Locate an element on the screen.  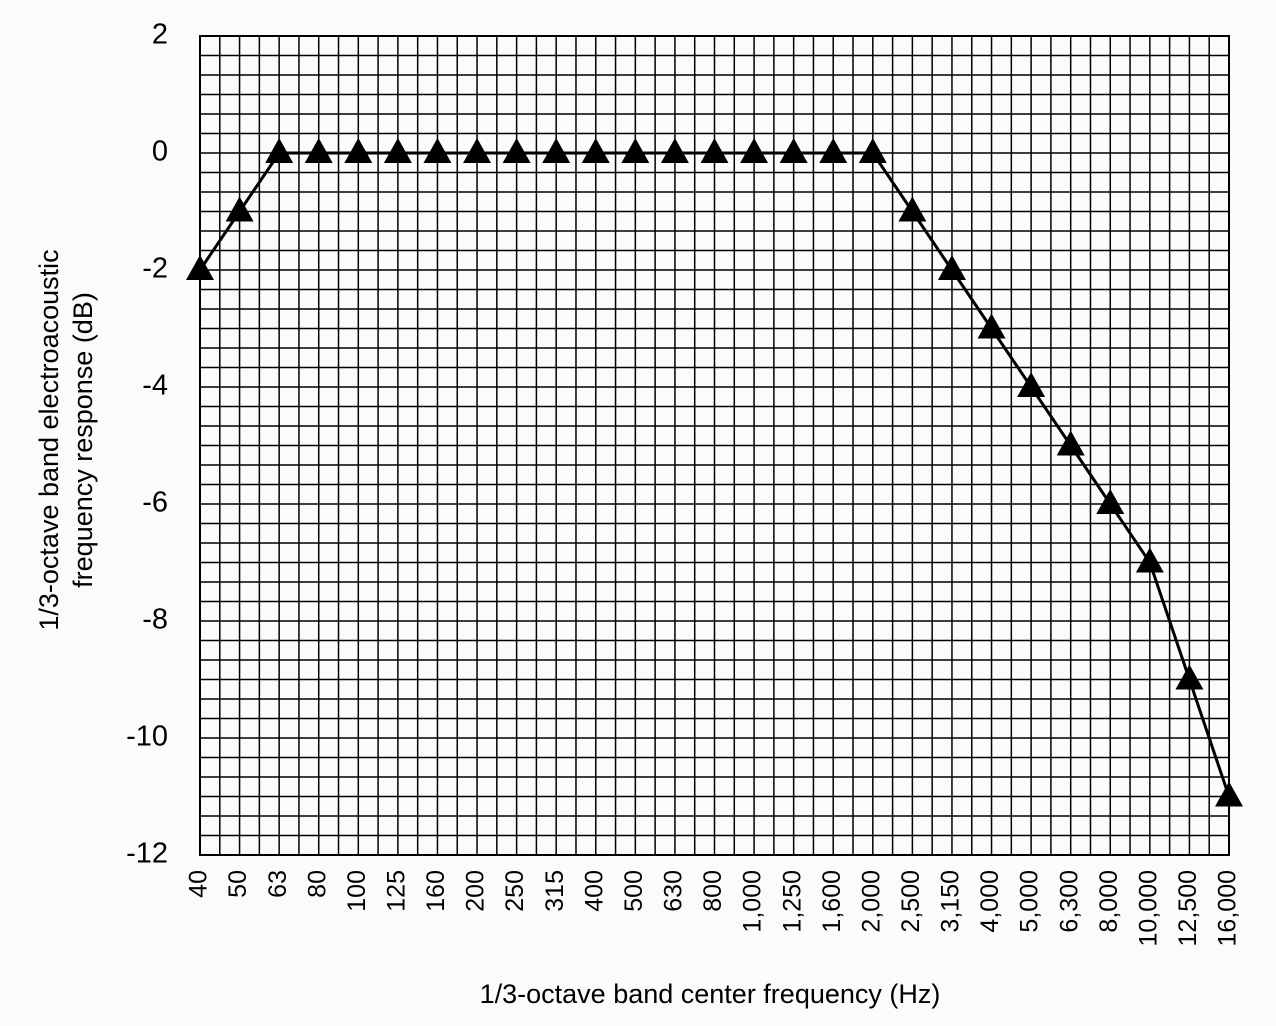
x-tick-label: 40 is located at coordinates (199, 884).